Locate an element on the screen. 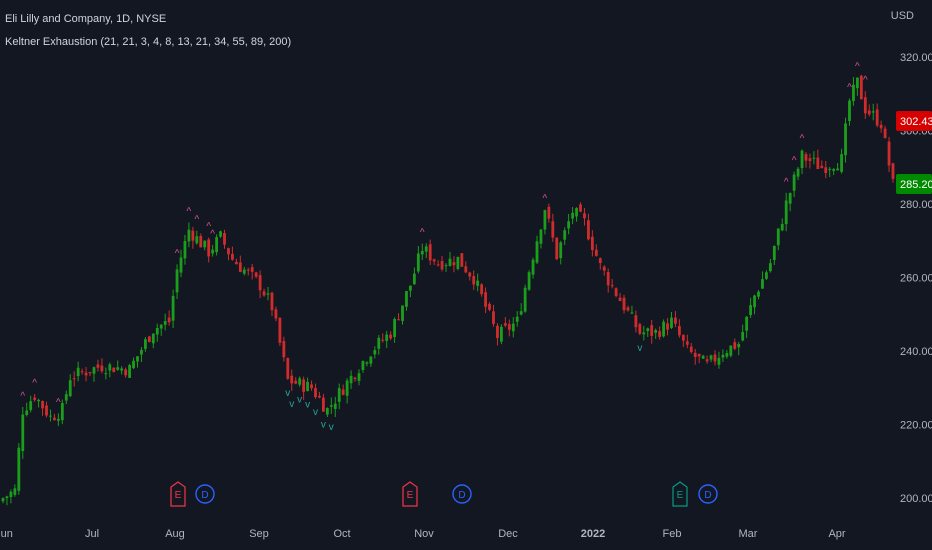  high-price-tag: 302.43 is located at coordinates (914, 121).